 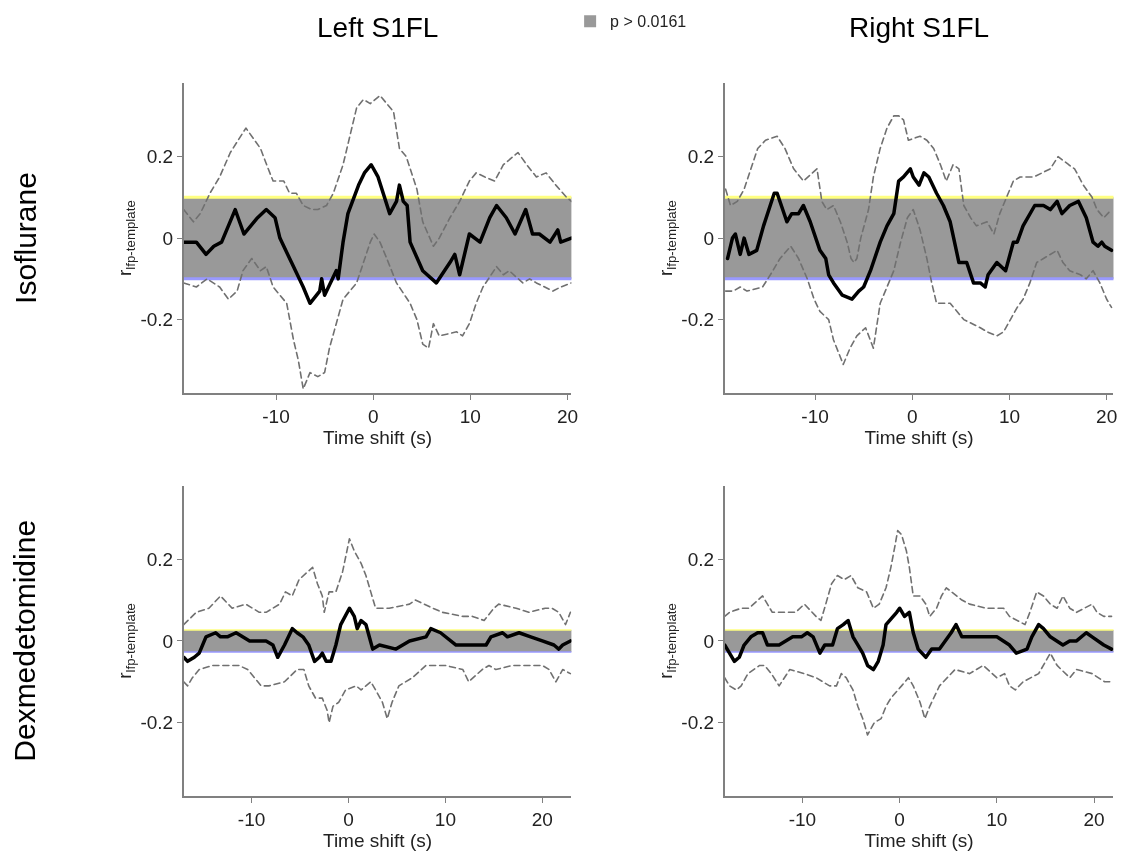 What do you see at coordinates (24, 640) in the screenshot?
I see `text: Dexmedetomidine` at bounding box center [24, 640].